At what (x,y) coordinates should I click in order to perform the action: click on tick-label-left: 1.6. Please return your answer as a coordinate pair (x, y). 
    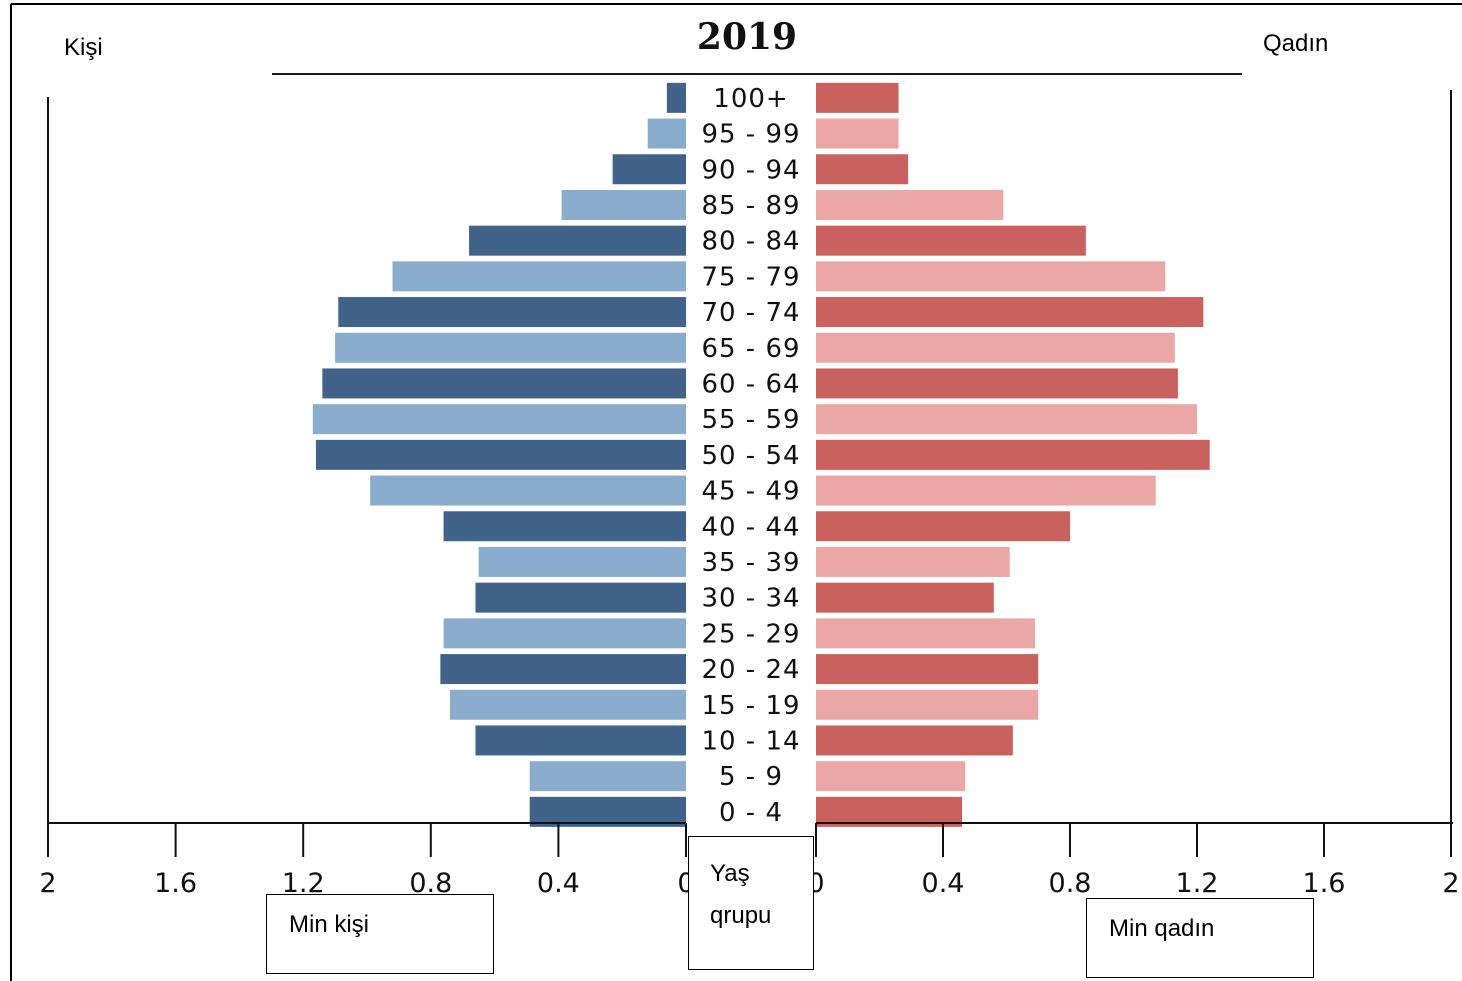
    Looking at the image, I should click on (175, 883).